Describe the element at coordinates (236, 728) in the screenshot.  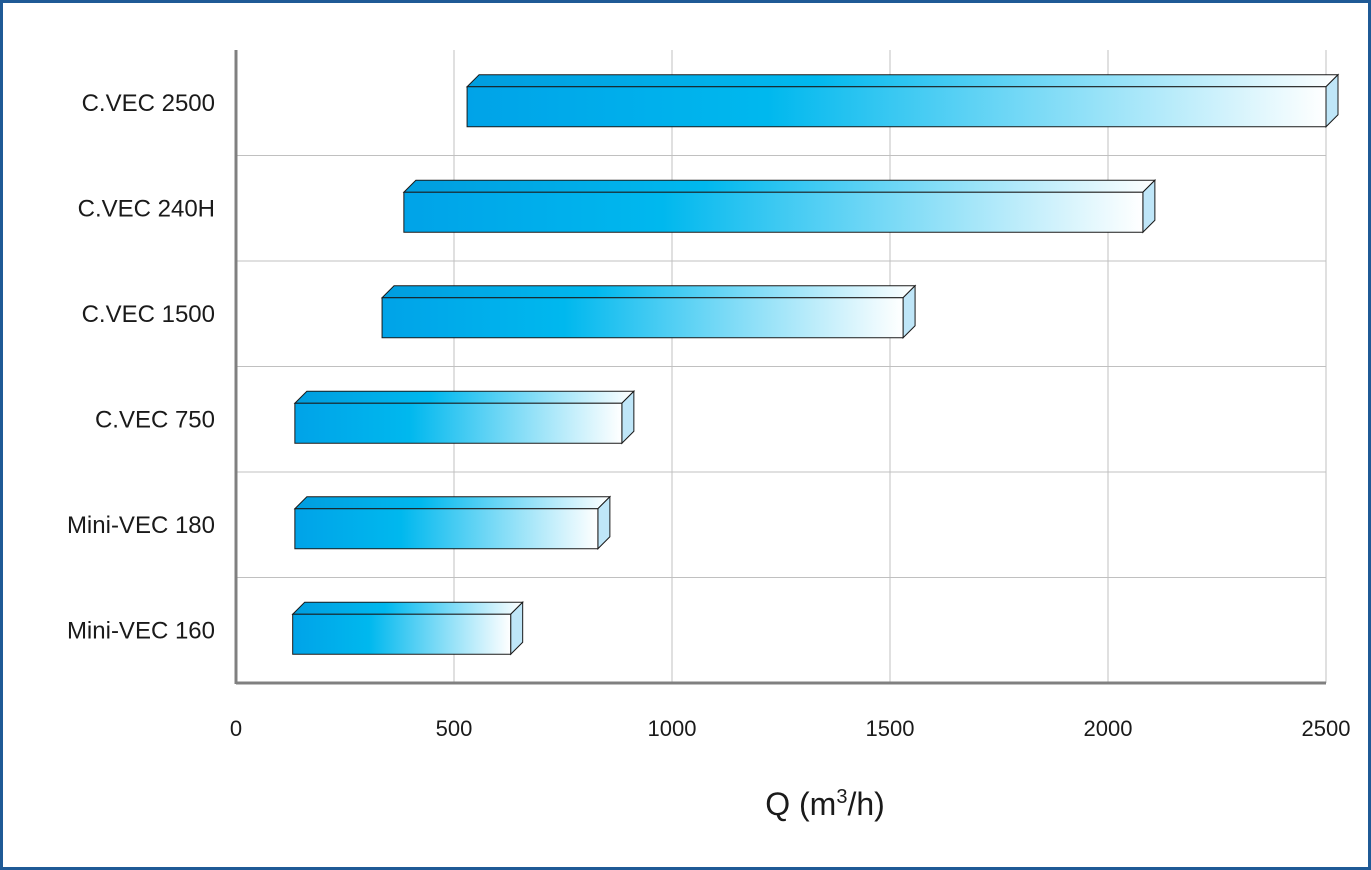
I see `x-tick-label: 0` at that location.